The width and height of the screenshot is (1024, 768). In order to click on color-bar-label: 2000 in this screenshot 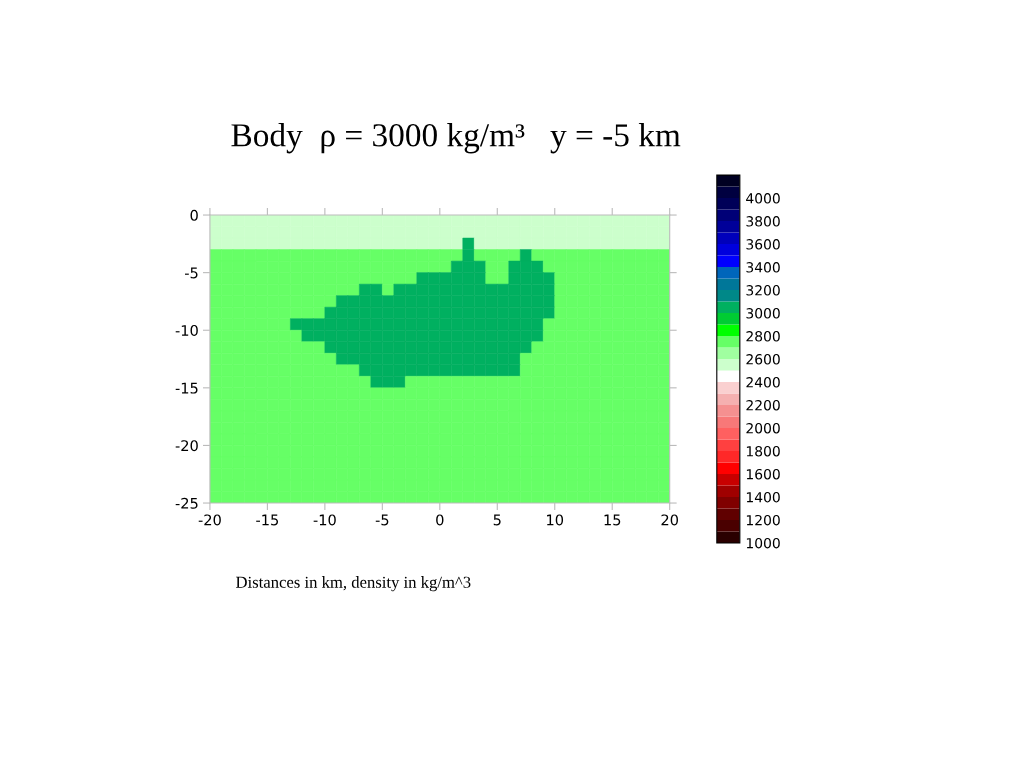, I will do `click(763, 428)`.